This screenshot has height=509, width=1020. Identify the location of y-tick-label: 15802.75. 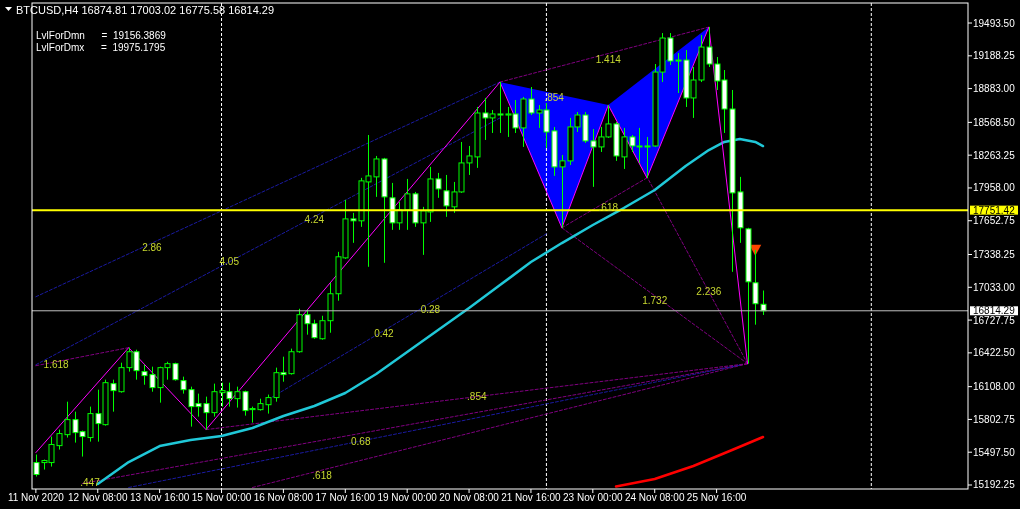
(994, 419).